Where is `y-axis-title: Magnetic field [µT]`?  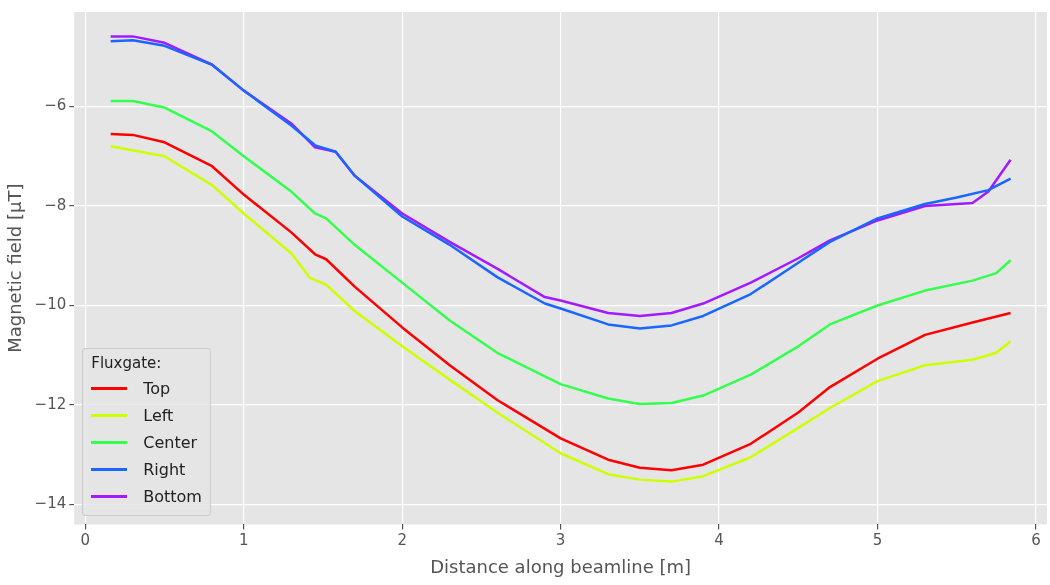 y-axis-title: Magnetic field [µT] is located at coordinates (15, 268).